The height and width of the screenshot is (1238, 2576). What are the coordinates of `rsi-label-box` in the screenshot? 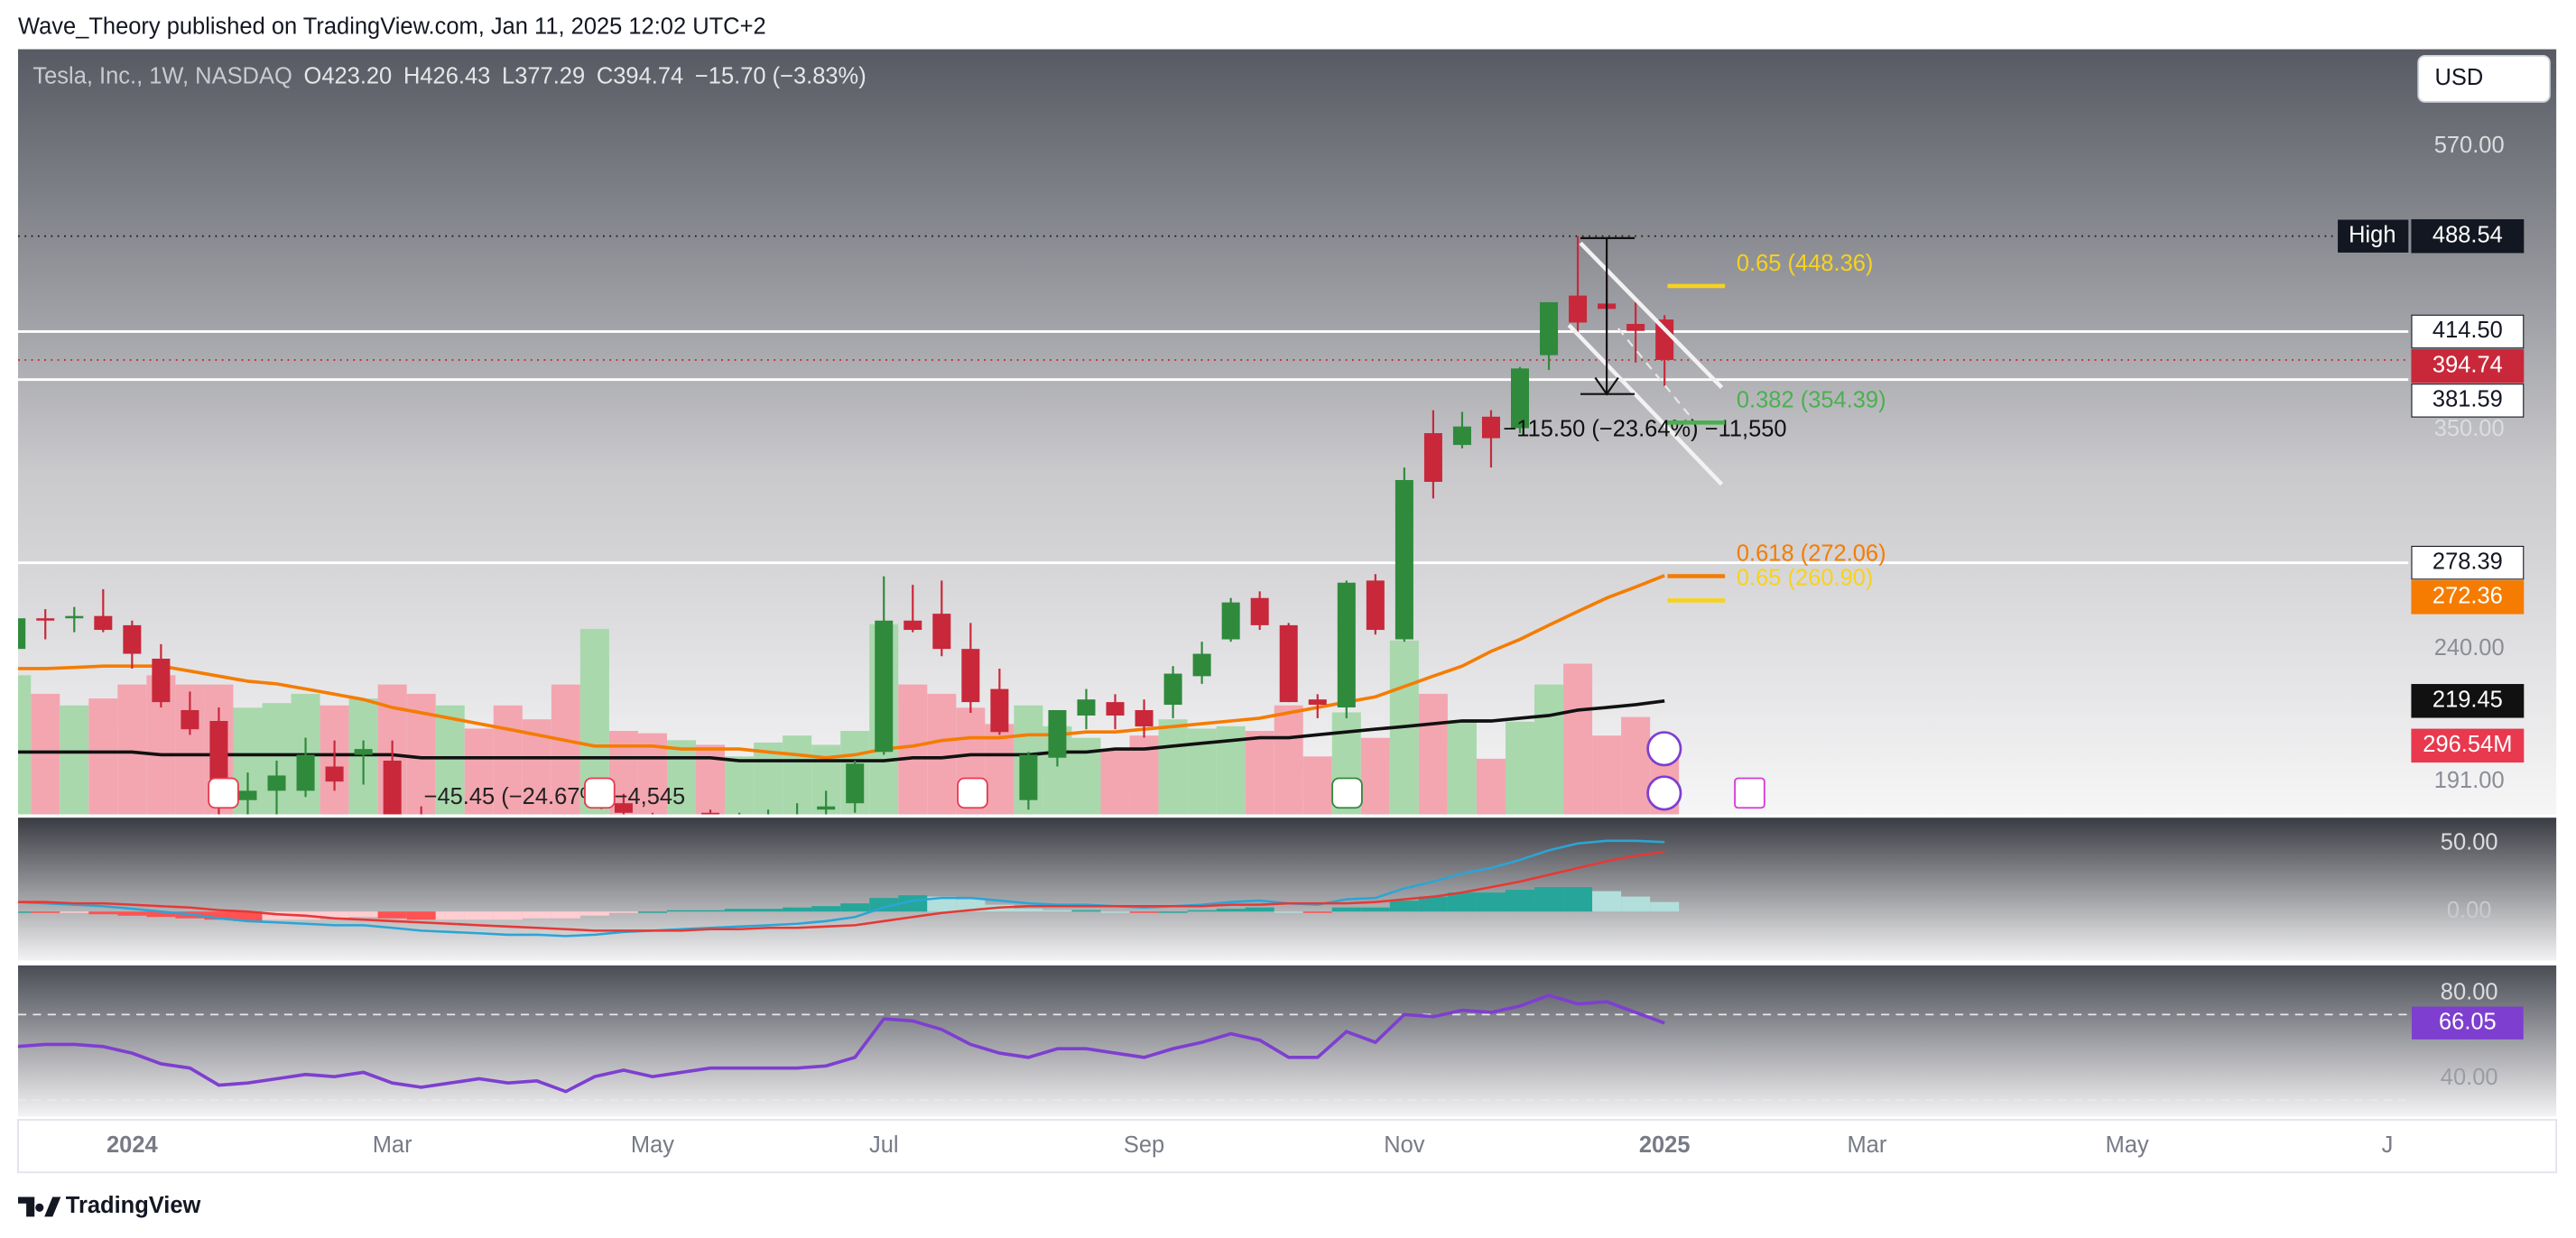 It's located at (2467, 1023).